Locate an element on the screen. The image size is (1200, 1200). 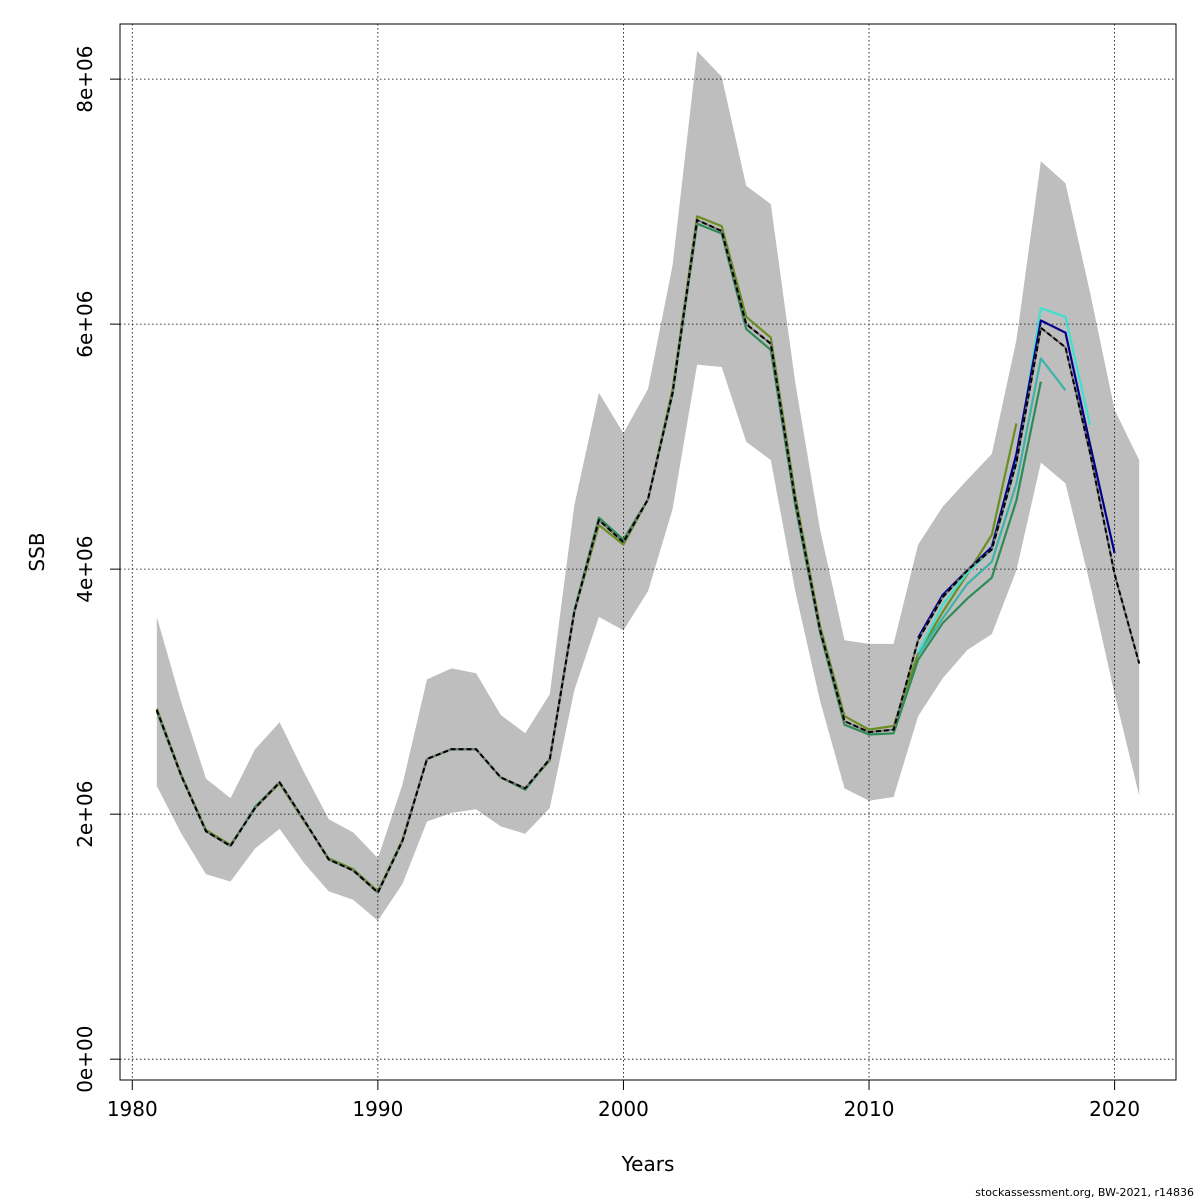
y-tick-label: 0e+00 is located at coordinates (85, 1059).